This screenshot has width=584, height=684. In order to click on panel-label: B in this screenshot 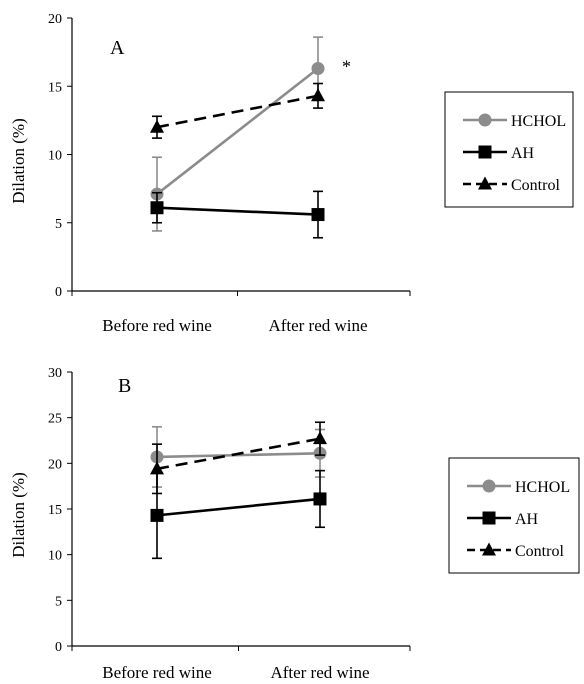, I will do `click(124, 386)`.